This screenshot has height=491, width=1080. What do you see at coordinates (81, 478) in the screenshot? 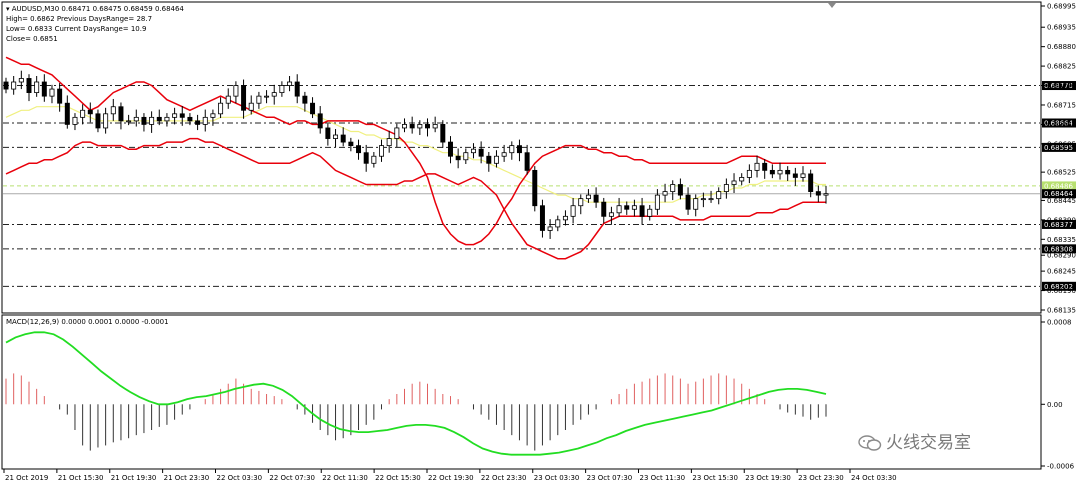
I see `time-tick-label: 21 Oct 15:30` at bounding box center [81, 478].